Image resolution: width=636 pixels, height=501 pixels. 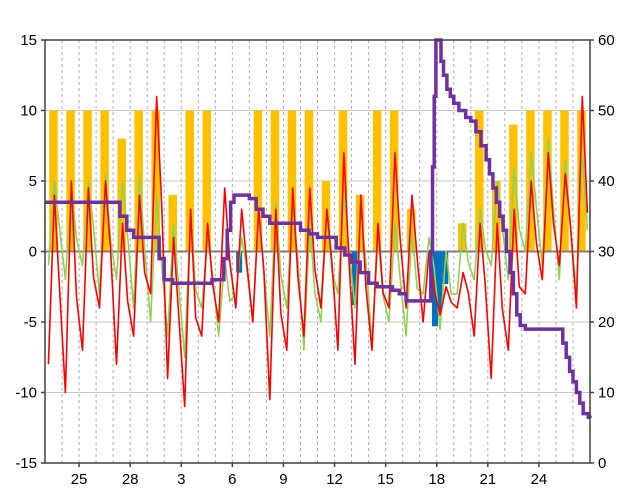 I want to click on svg-text: 6, so click(x=232, y=479).